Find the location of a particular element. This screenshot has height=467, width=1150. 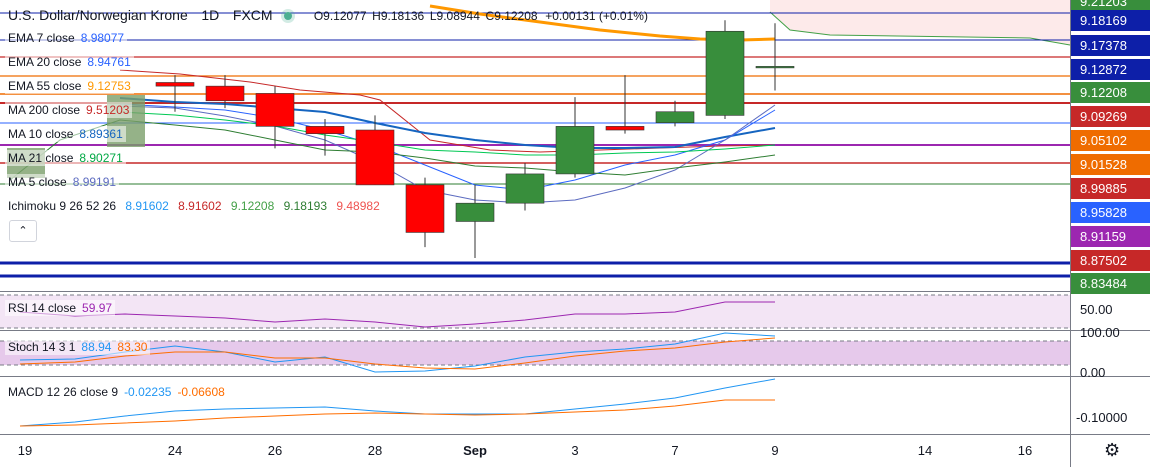

price-label: 9.01528 is located at coordinates (1110, 164).